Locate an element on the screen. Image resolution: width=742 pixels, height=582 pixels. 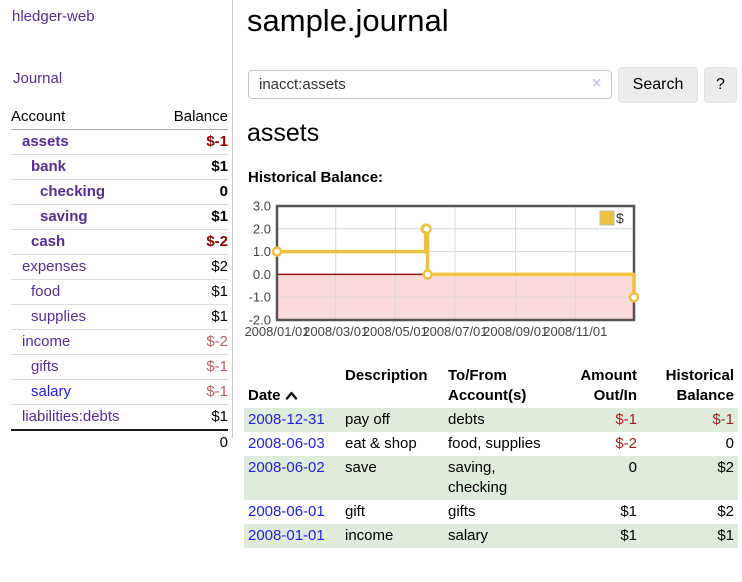
transaction-amount: $1 is located at coordinates (600, 536).